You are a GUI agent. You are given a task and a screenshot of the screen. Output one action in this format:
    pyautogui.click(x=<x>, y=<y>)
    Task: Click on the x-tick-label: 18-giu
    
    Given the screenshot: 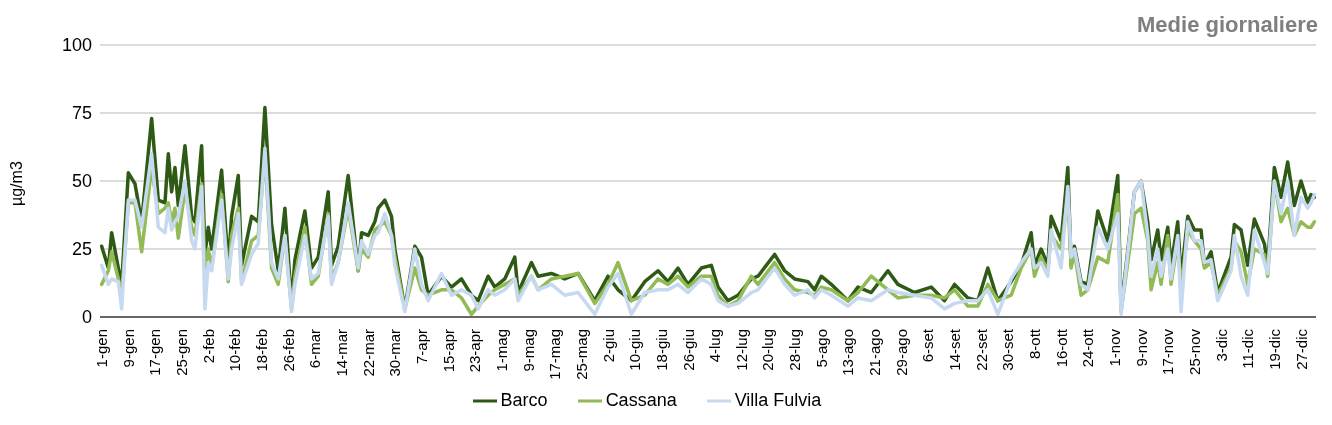 What is the action you would take?
    pyautogui.click(x=661, y=350)
    